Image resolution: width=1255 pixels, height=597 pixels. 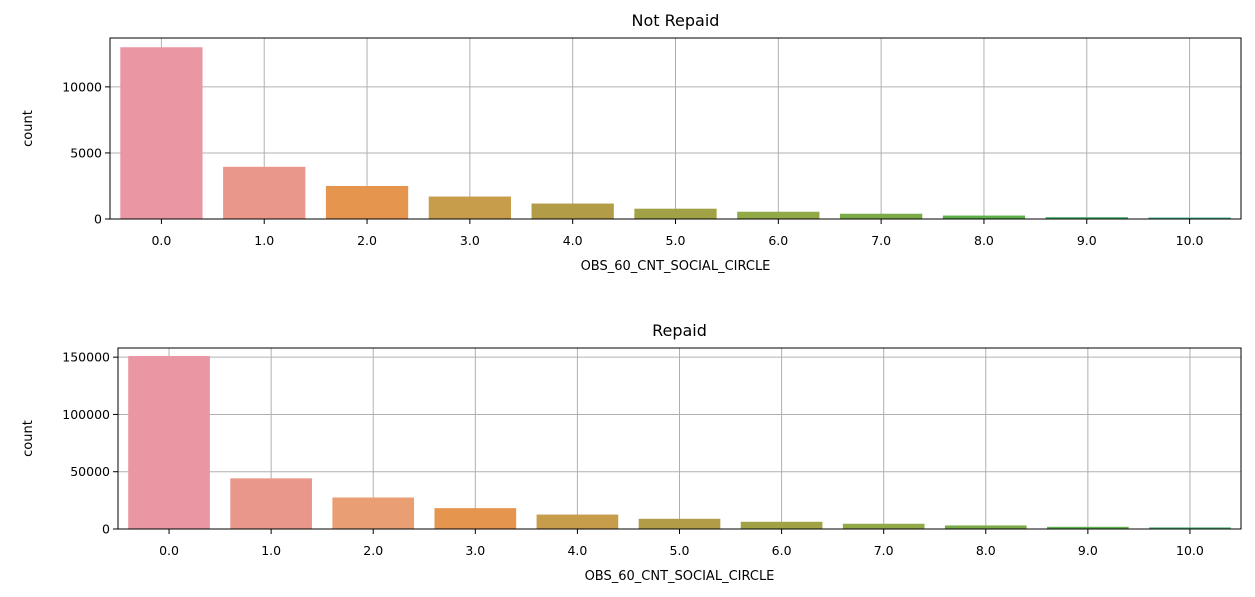 I want to click on y-tick-label: 50000, so click(x=90, y=471).